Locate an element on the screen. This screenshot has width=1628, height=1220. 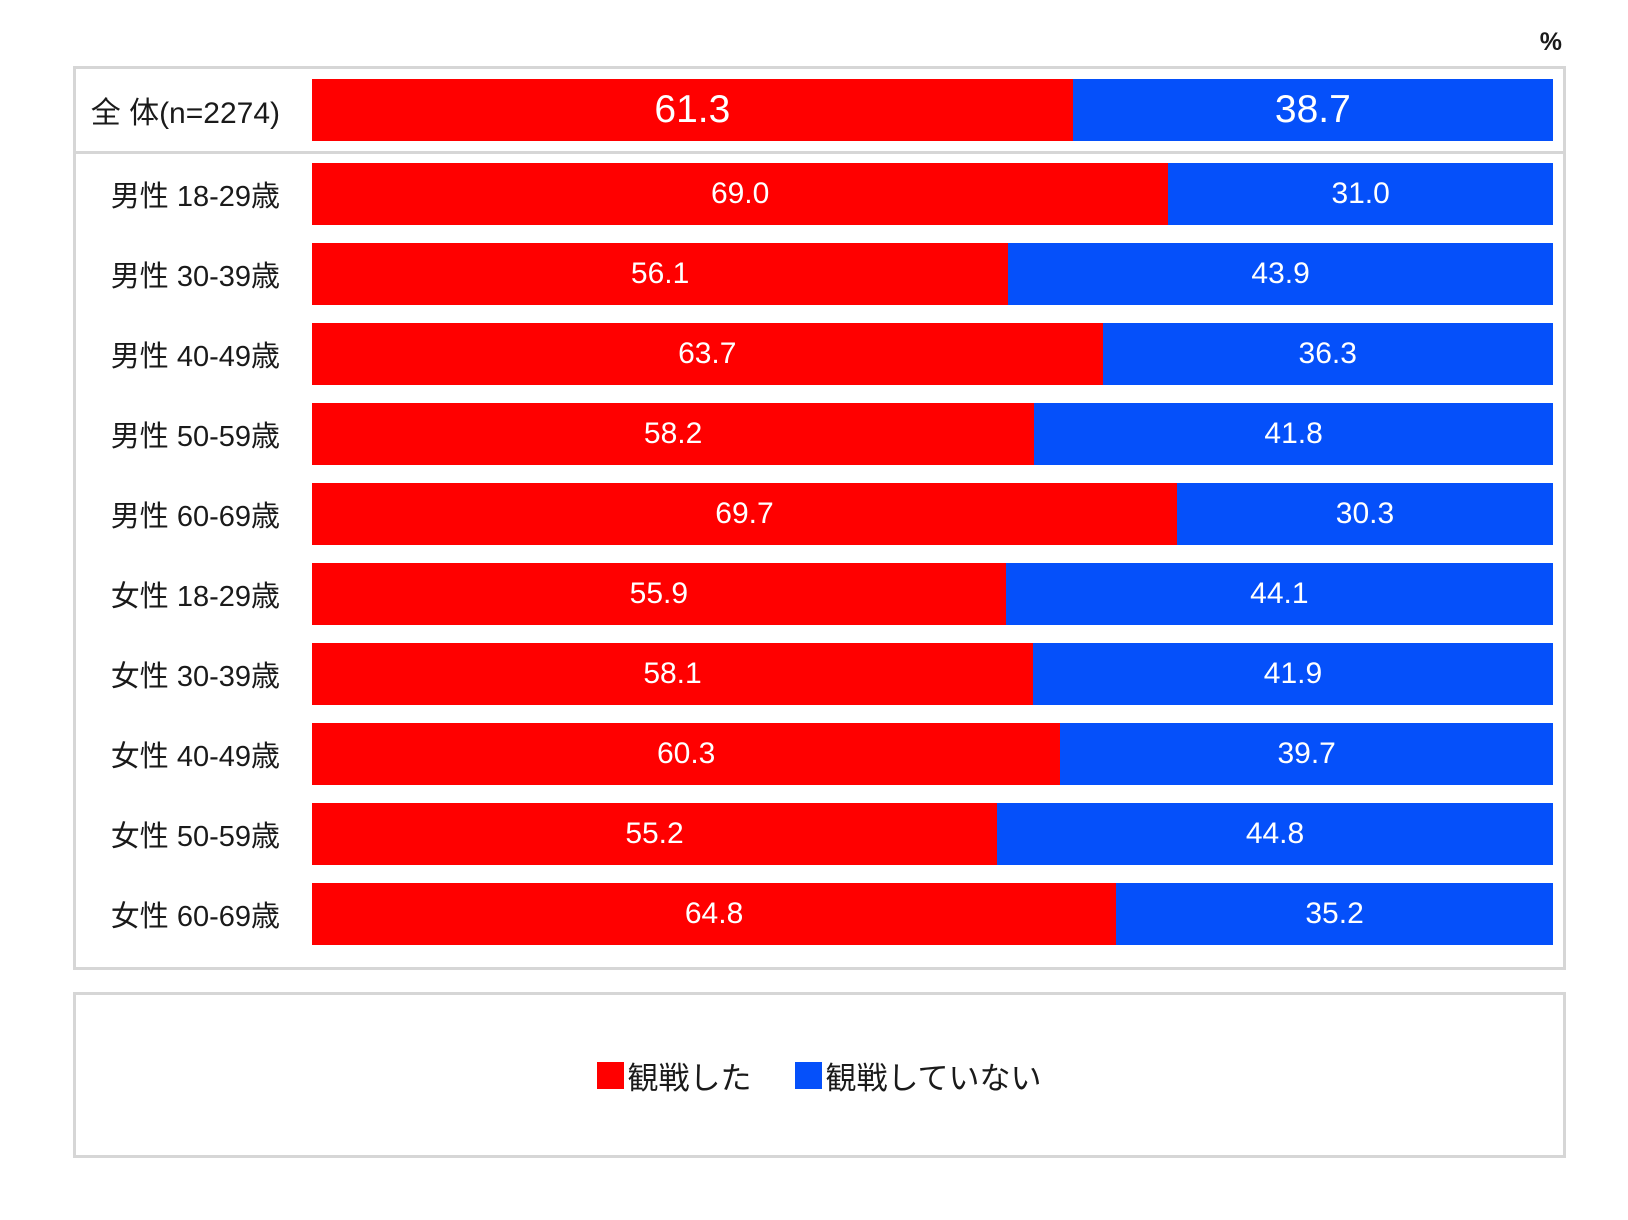
stacked-bar: 55.9 44.1 is located at coordinates (932, 594).